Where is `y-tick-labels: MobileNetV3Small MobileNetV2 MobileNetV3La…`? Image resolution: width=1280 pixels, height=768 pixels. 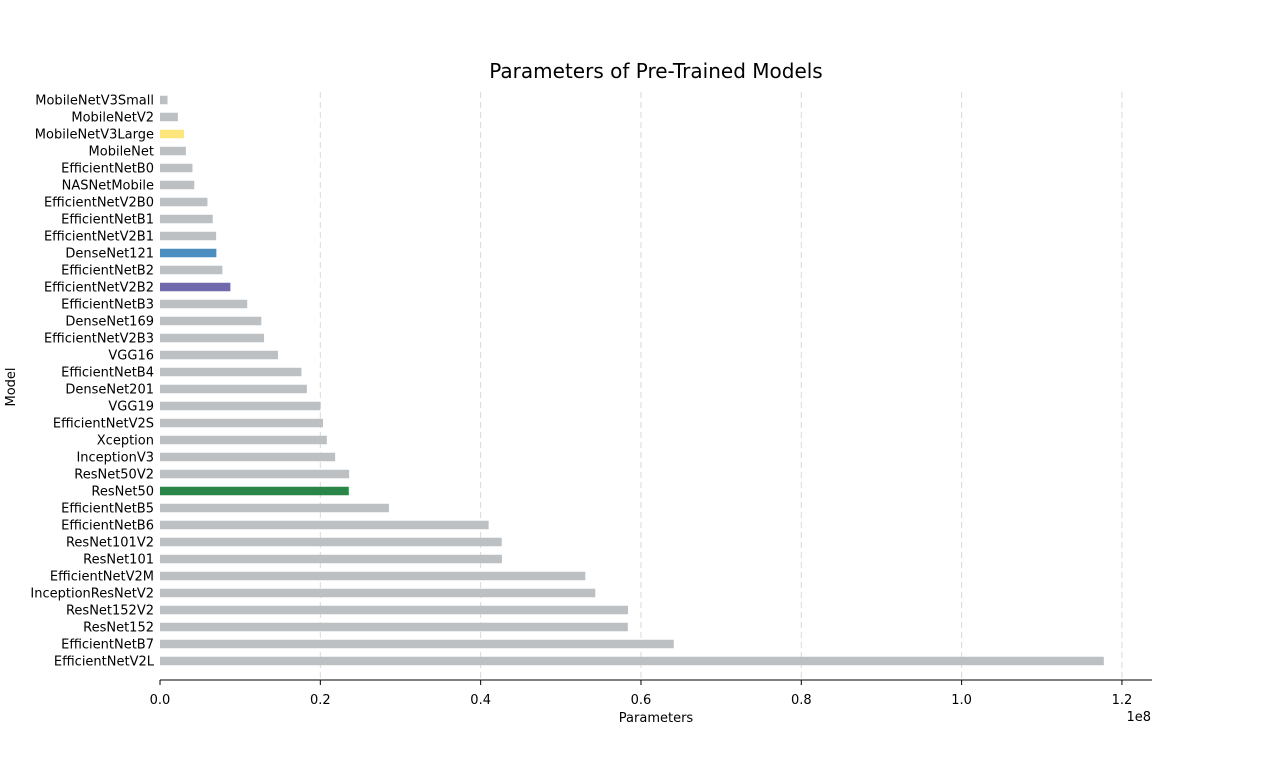
y-tick-labels: MobileNetV3Small MobileNetV2 MobileNetV3La… is located at coordinates (92, 382).